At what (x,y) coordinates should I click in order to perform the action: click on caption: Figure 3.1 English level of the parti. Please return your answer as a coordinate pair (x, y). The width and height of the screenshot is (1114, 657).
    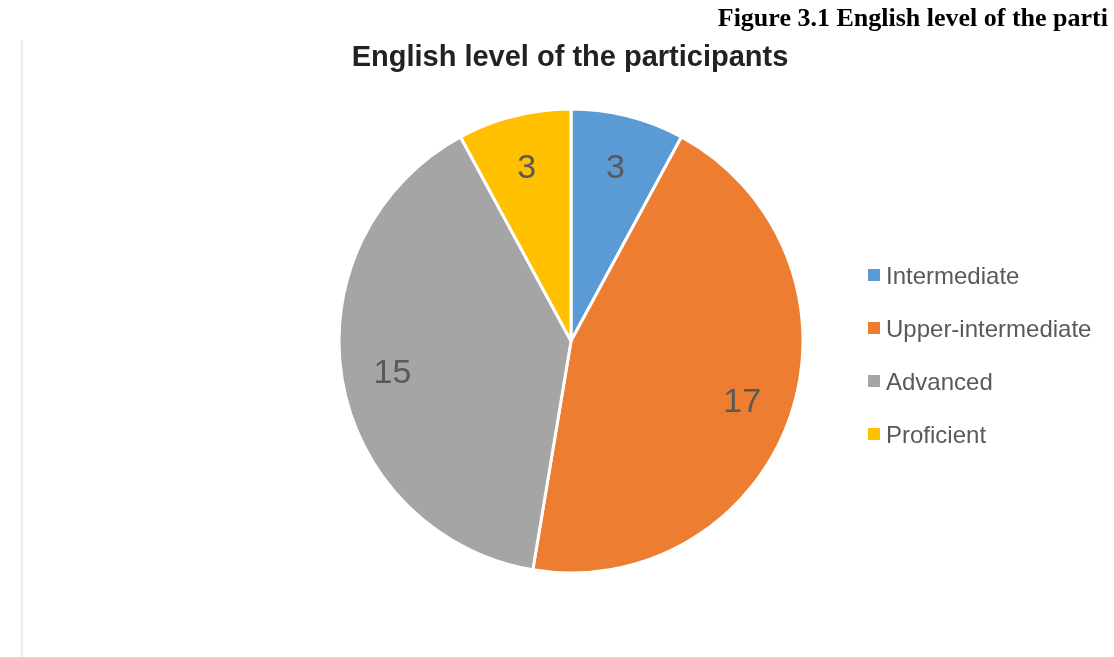
    Looking at the image, I should click on (912, 17).